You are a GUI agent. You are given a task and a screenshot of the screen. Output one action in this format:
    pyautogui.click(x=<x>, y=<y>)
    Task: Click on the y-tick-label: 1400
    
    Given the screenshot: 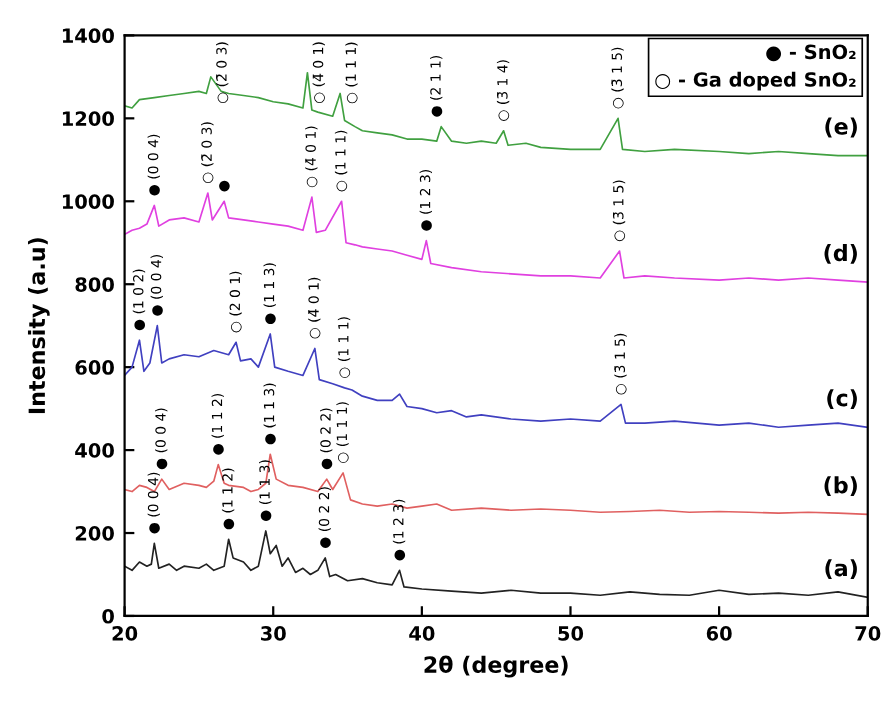 What is the action you would take?
    pyautogui.click(x=88, y=36)
    